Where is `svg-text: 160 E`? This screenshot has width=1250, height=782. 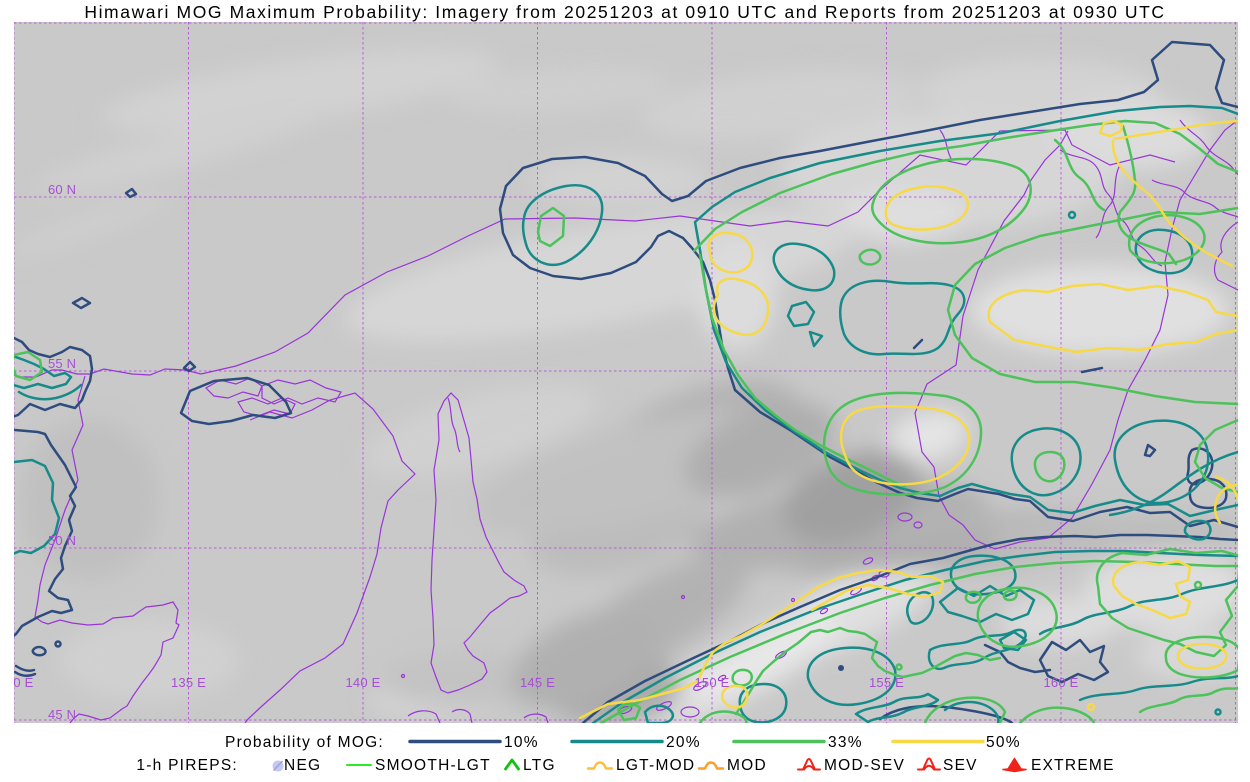
svg-text: 160 E is located at coordinates (1061, 682).